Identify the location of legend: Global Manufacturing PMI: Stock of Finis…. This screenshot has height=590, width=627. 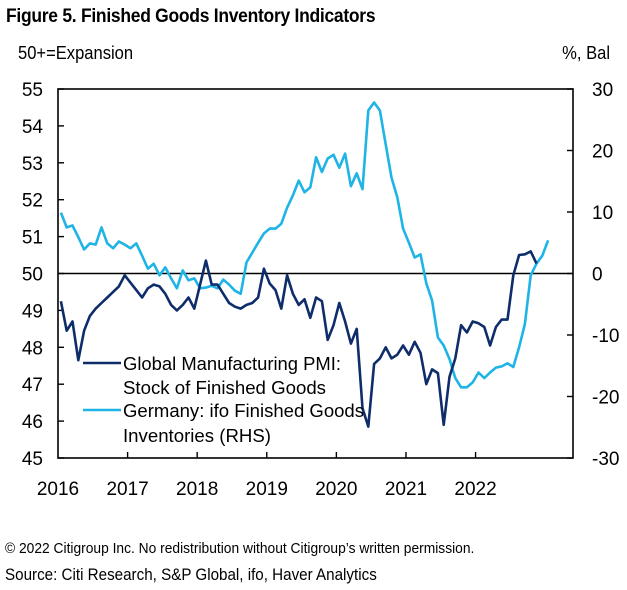
(223, 400).